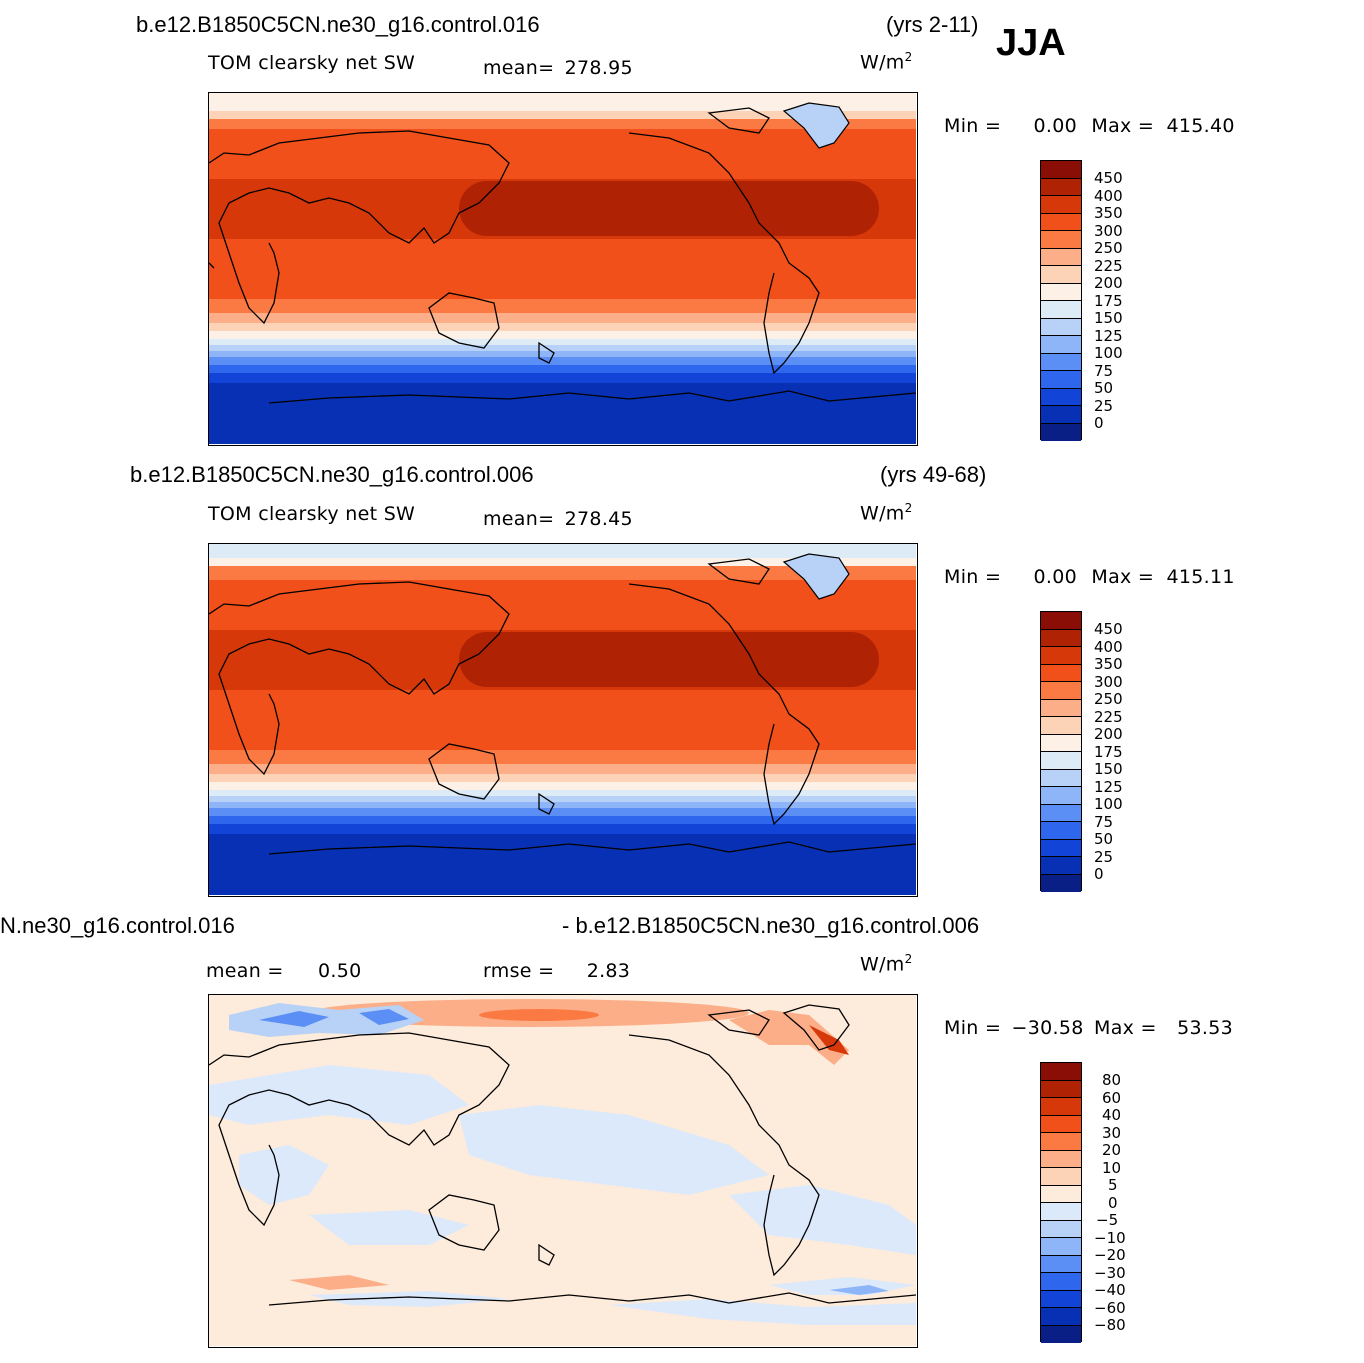  What do you see at coordinates (1055, 126) in the screenshot?
I see `panel1-min-value: 0.00` at bounding box center [1055, 126].